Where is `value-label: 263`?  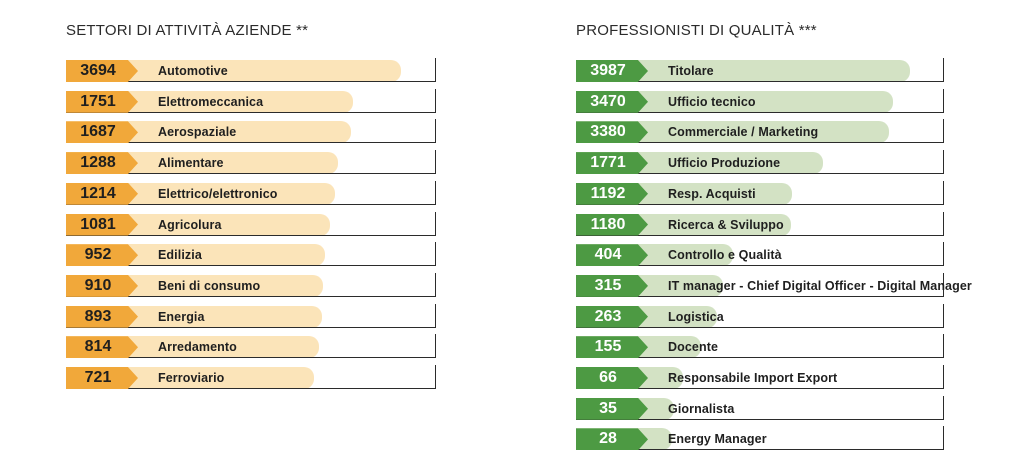
value-label: 263 is located at coordinates (612, 316).